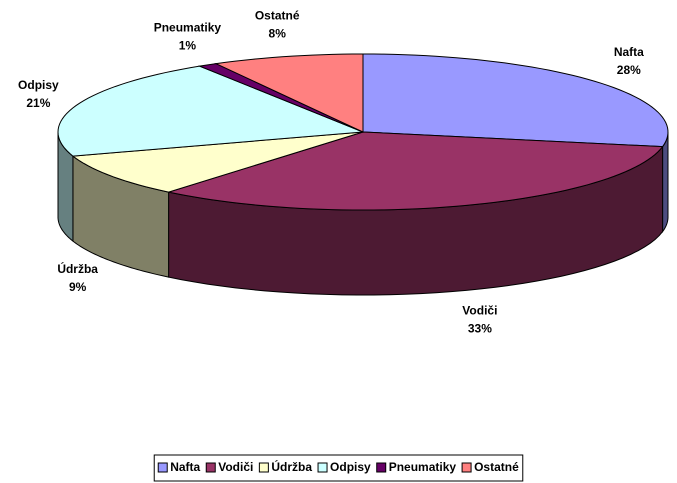  Describe the element at coordinates (629, 52) in the screenshot. I see `data-label-name: Nafta` at that location.